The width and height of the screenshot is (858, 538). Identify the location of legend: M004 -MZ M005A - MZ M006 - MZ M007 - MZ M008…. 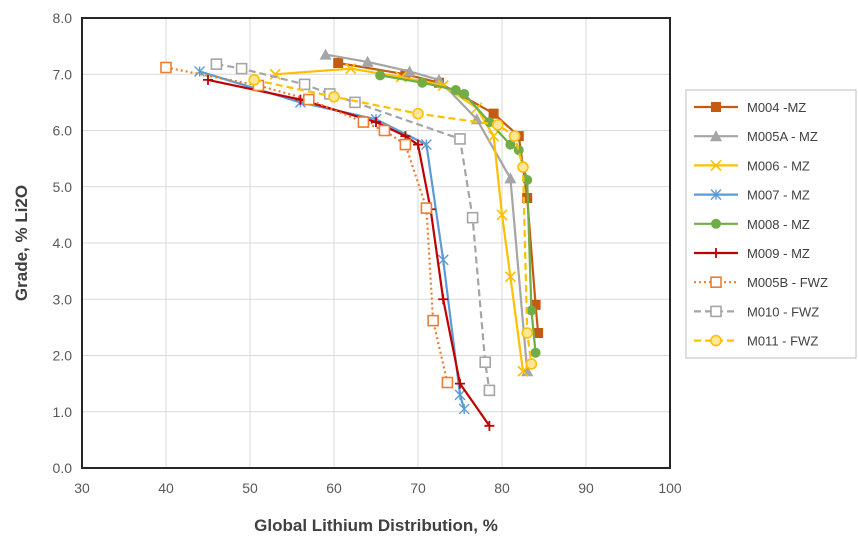
(771, 224).